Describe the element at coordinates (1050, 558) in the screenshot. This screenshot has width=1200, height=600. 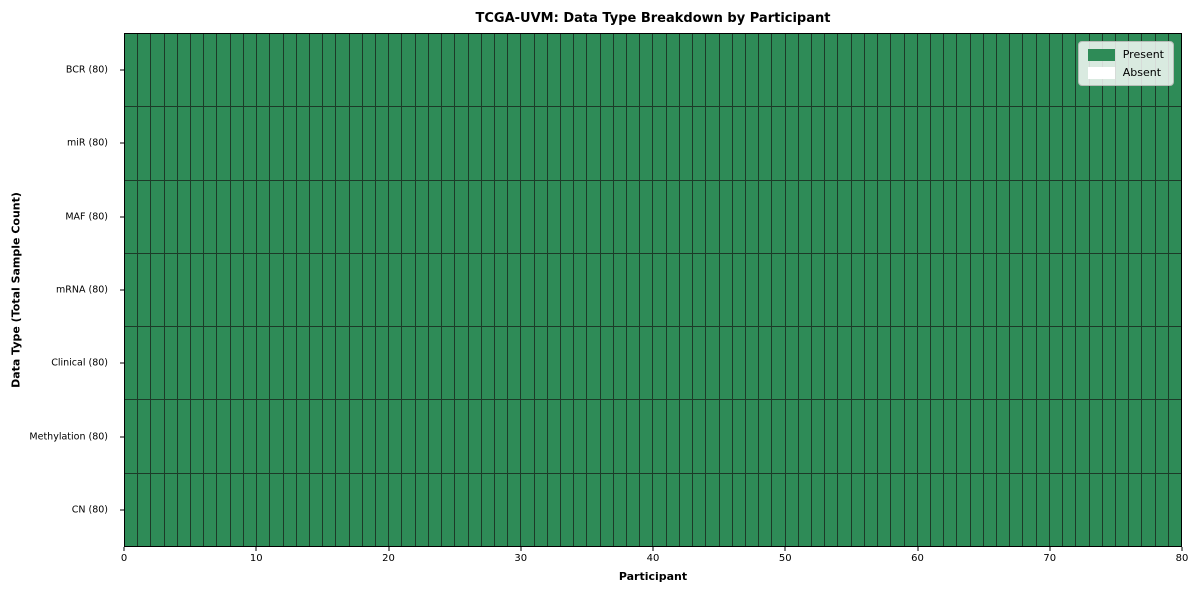
I see `x-tick-label: 70` at that location.